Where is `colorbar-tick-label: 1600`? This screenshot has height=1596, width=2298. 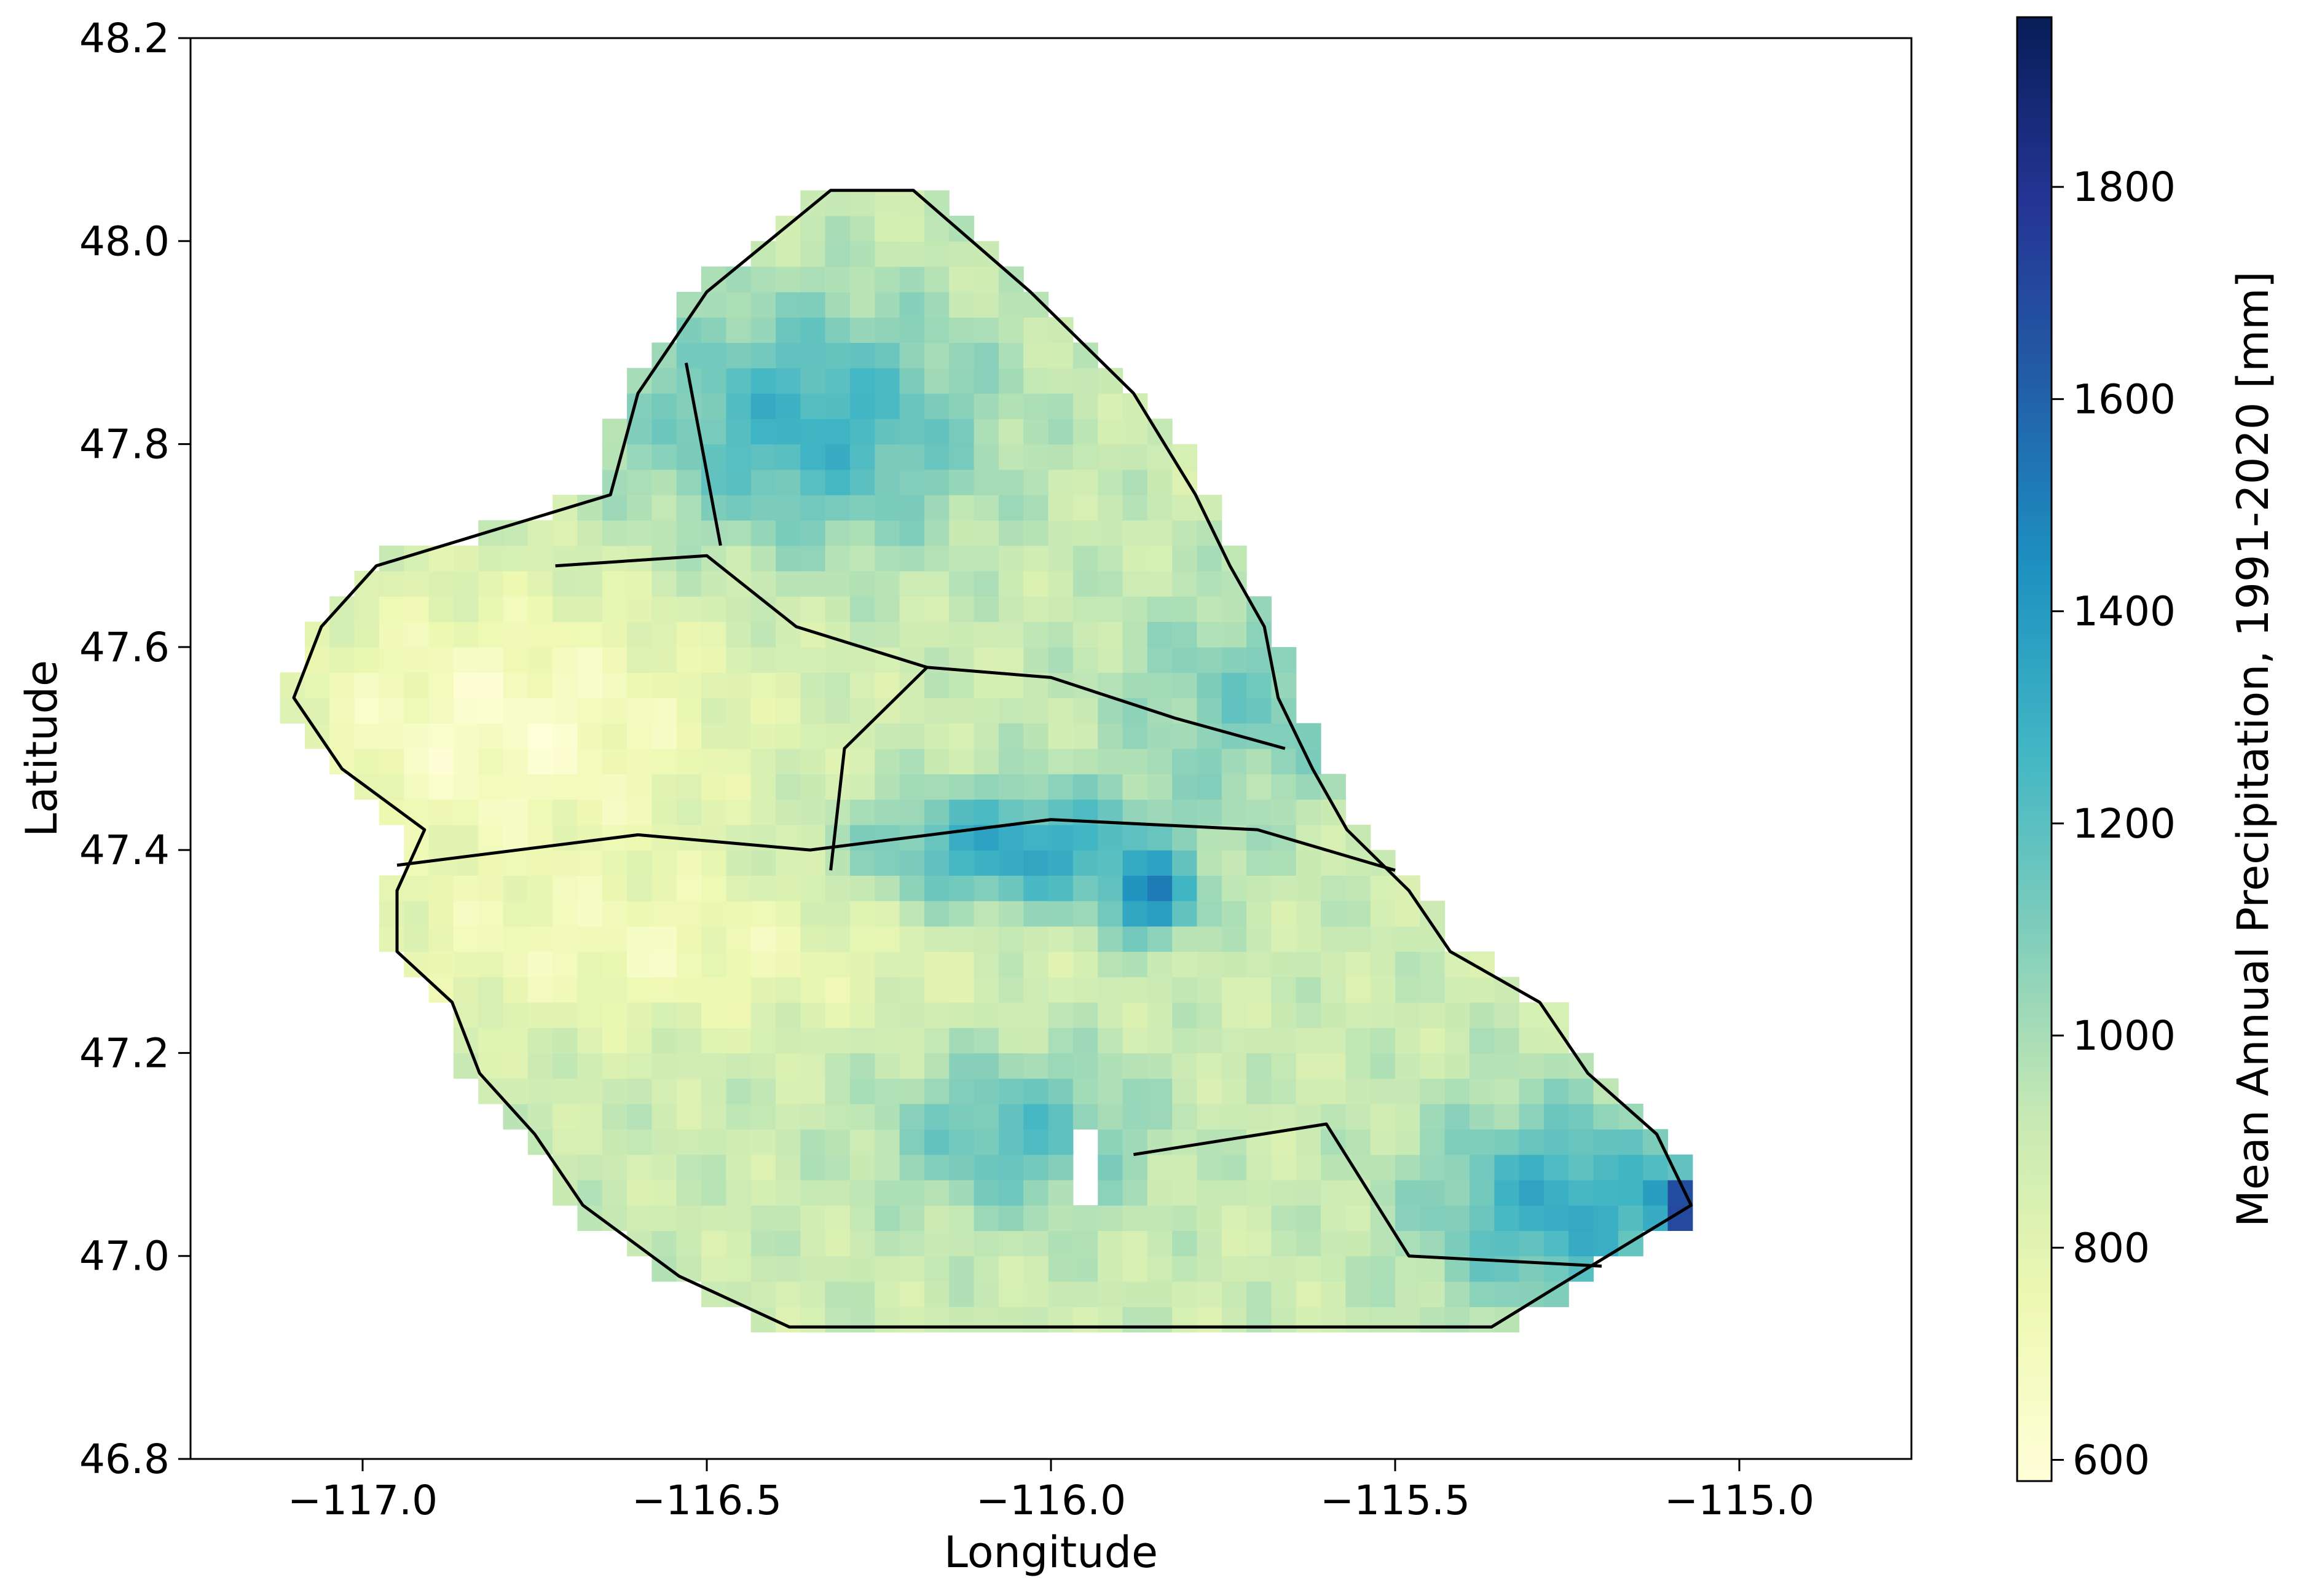
colorbar-tick-label: 1600 is located at coordinates (2124, 399).